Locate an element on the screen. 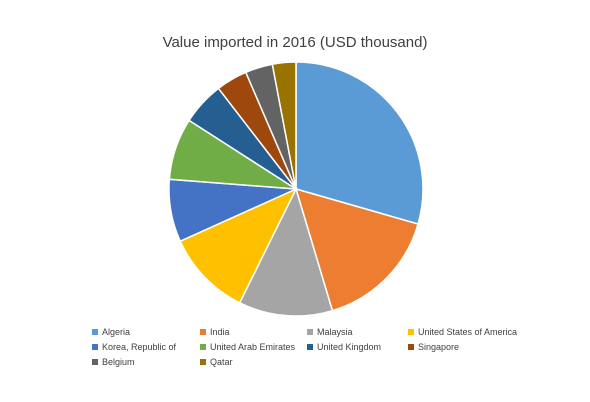  legend-item-united-kingdom: United Kingdom is located at coordinates (344, 347).